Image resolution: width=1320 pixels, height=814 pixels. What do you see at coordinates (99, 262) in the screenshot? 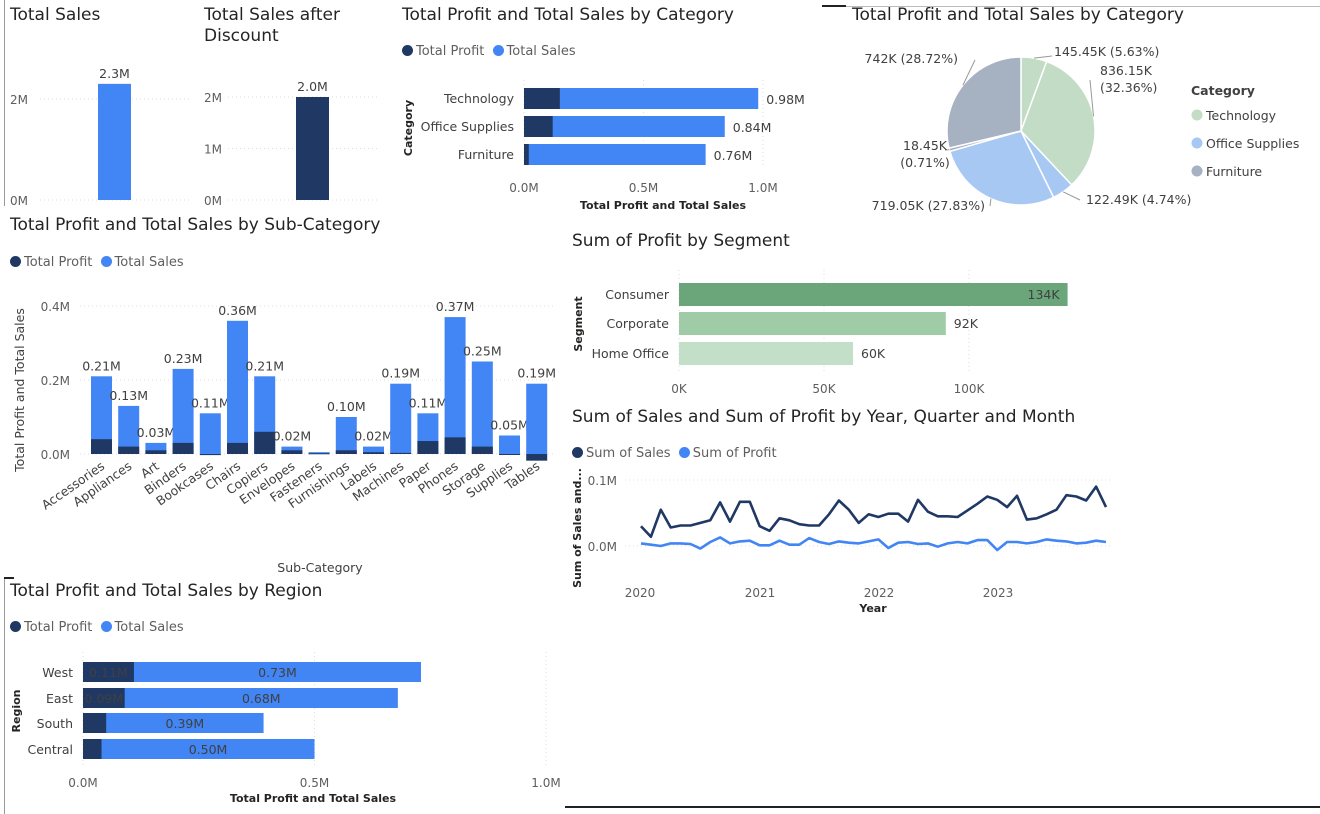
I see `subcategory-legend: Total Profit Total Sales` at bounding box center [99, 262].